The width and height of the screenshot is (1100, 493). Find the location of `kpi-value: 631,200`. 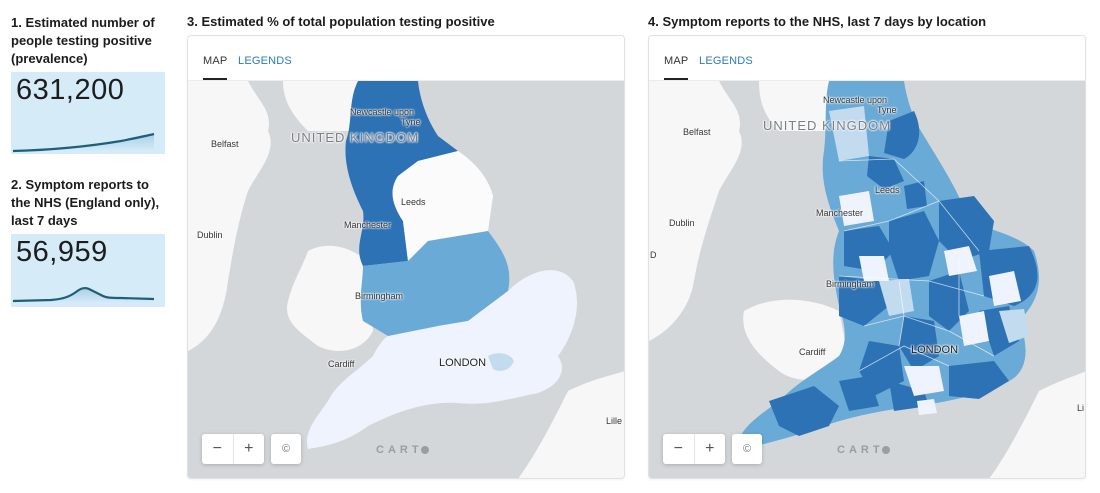

kpi-value: 631,200 is located at coordinates (70, 90).